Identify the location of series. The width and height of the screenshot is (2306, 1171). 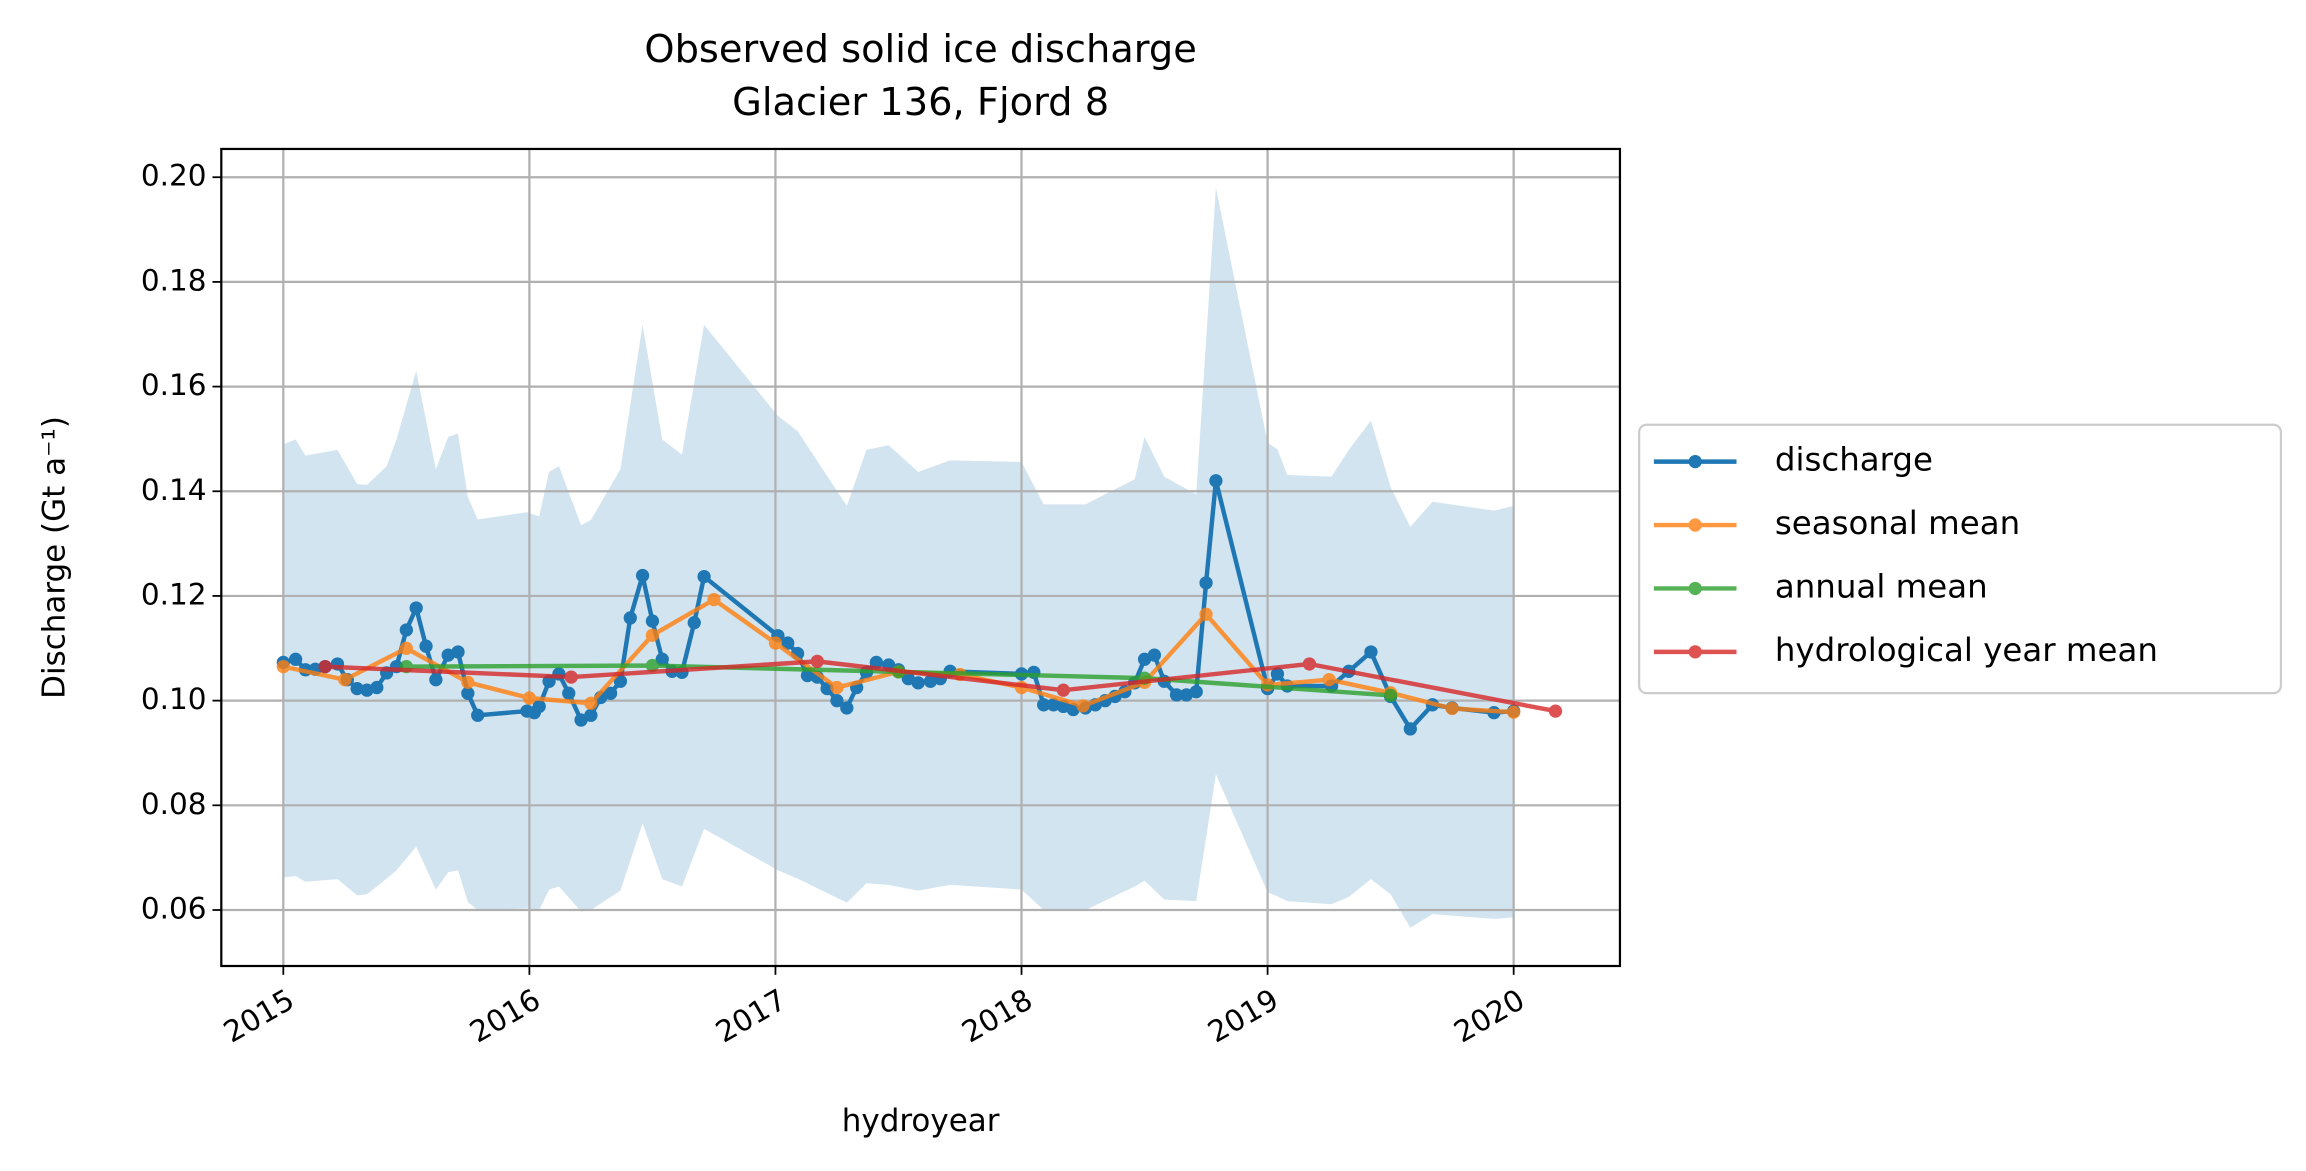
(940, 686).